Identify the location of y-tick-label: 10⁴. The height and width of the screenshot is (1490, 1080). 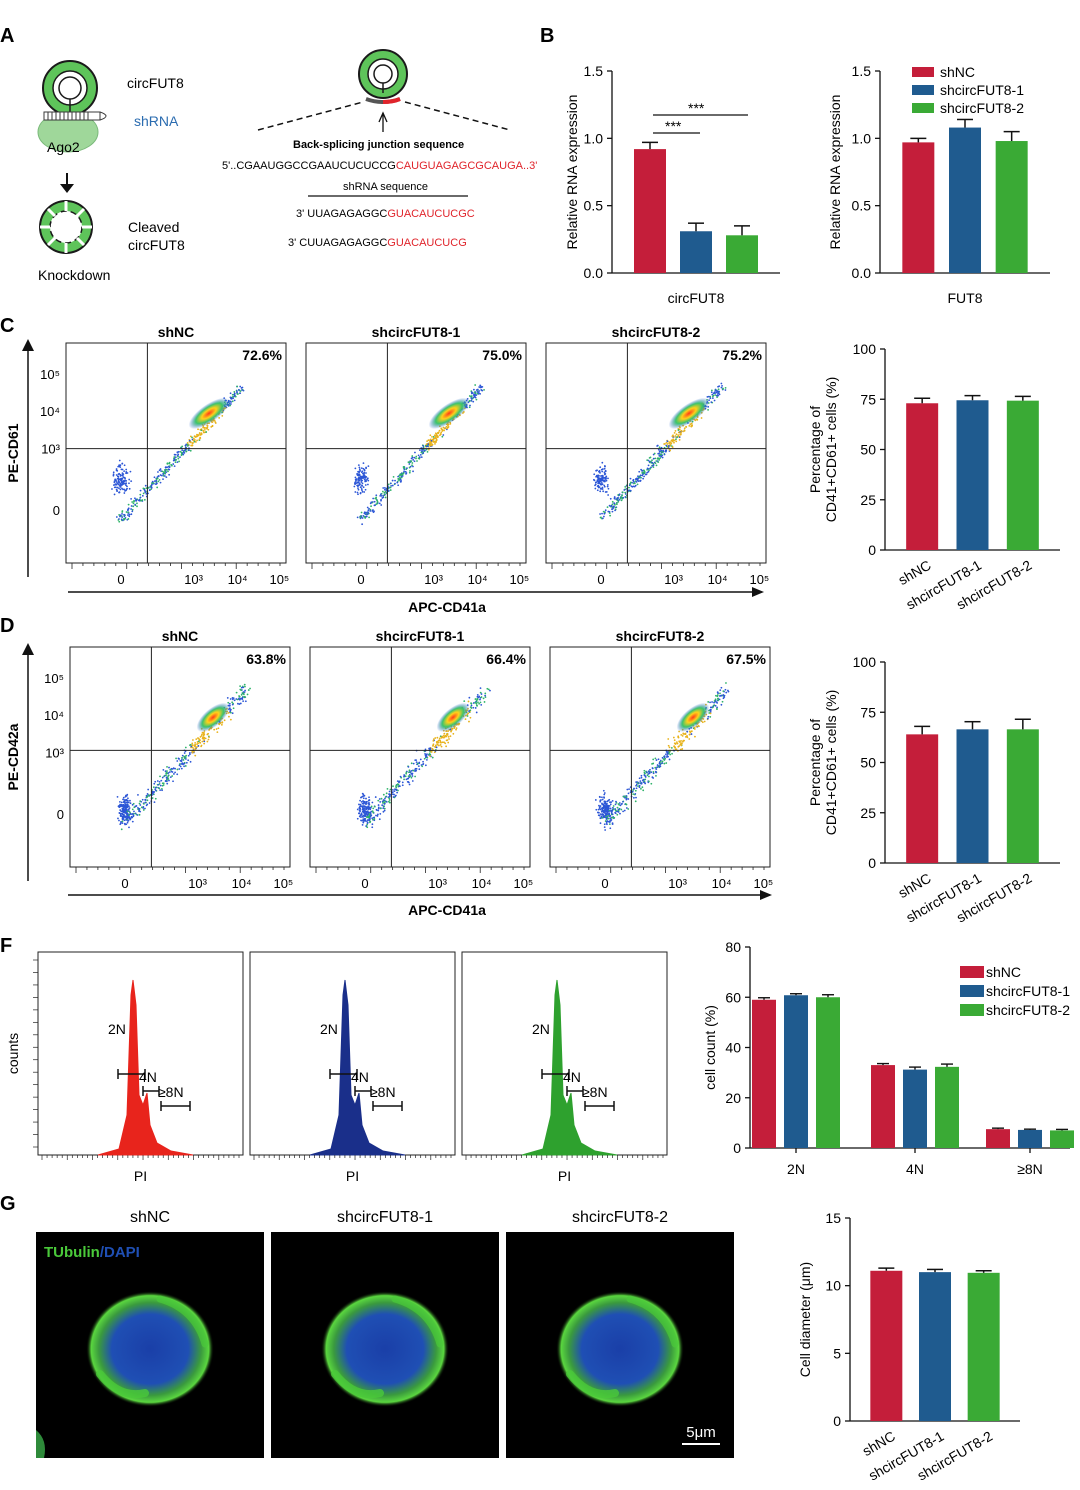
(50, 411).